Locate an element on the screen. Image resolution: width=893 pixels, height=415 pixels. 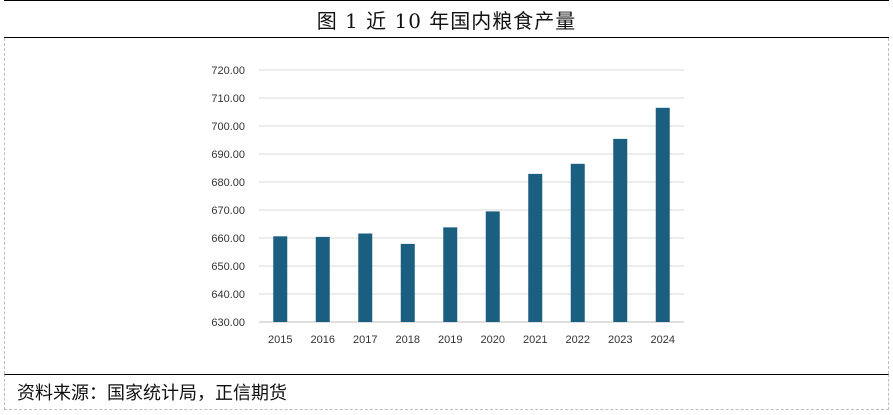
x-tick-label: 2022 is located at coordinates (578, 340).